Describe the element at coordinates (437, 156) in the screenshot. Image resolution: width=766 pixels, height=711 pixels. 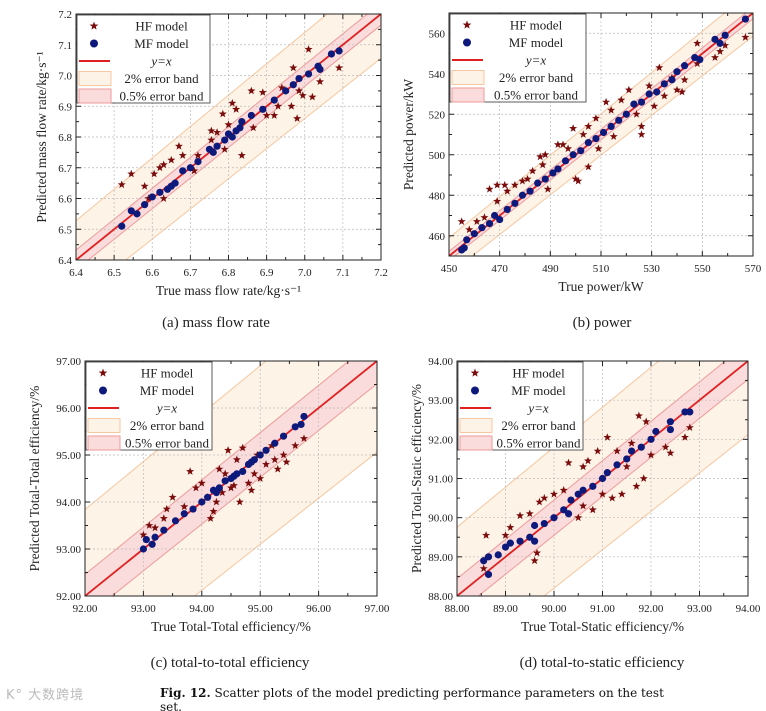
I see `y-tick-label: 500` at that location.